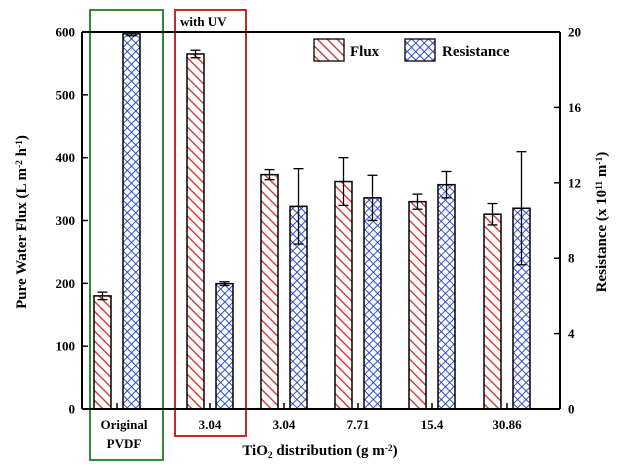 The image size is (620, 468). I want to click on tick-label-left: 300, so click(66, 220).